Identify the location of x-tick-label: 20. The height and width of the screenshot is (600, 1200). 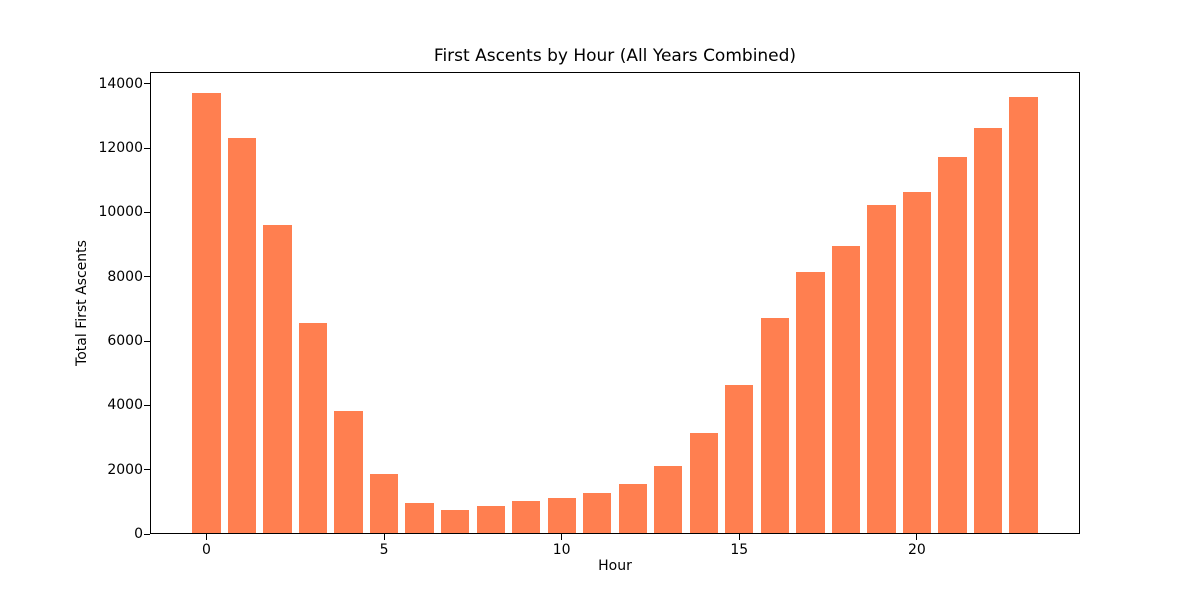
(916, 550).